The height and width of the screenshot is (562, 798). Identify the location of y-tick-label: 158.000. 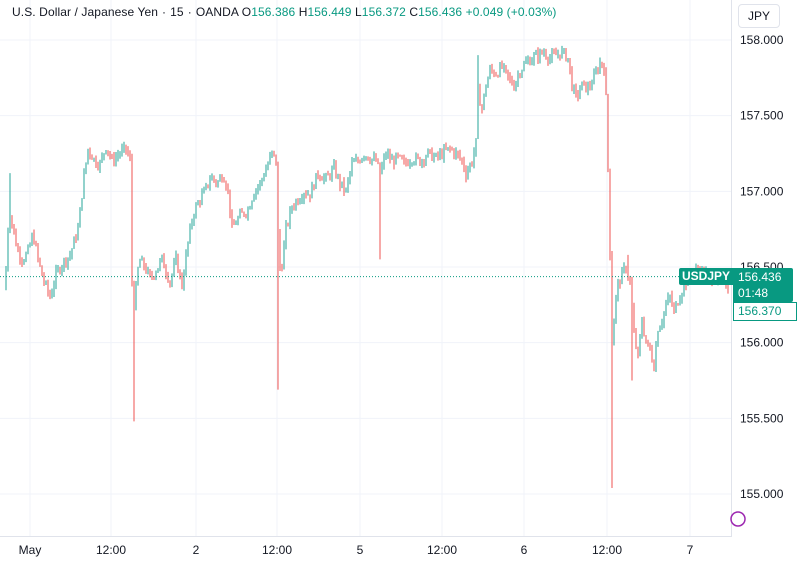
(762, 40).